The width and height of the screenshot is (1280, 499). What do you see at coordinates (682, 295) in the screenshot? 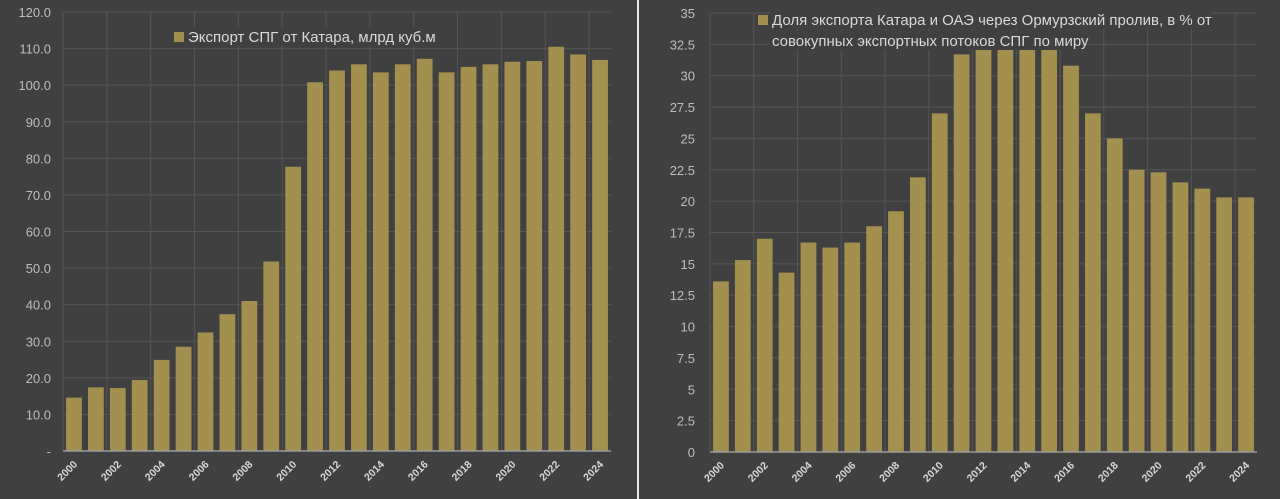
I see `y-tick-label: 12.5` at bounding box center [682, 295].